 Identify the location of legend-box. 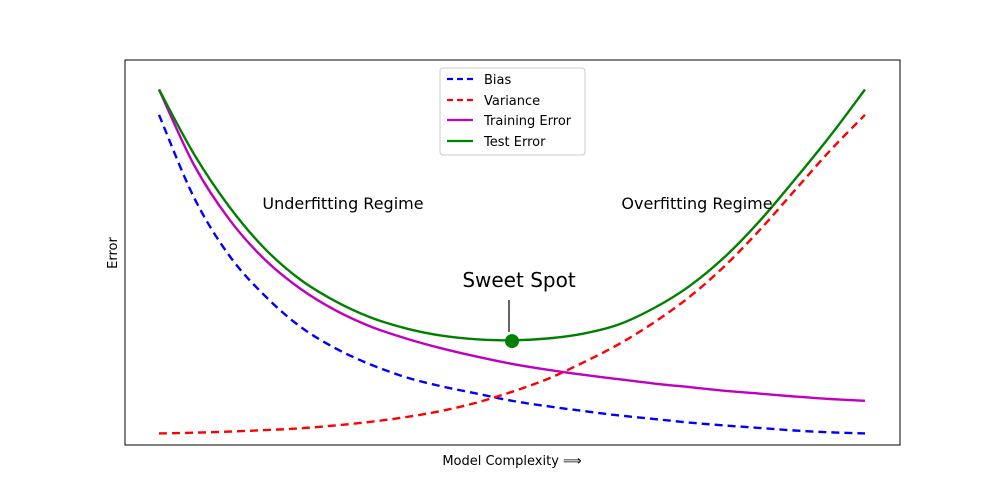
(512, 111).